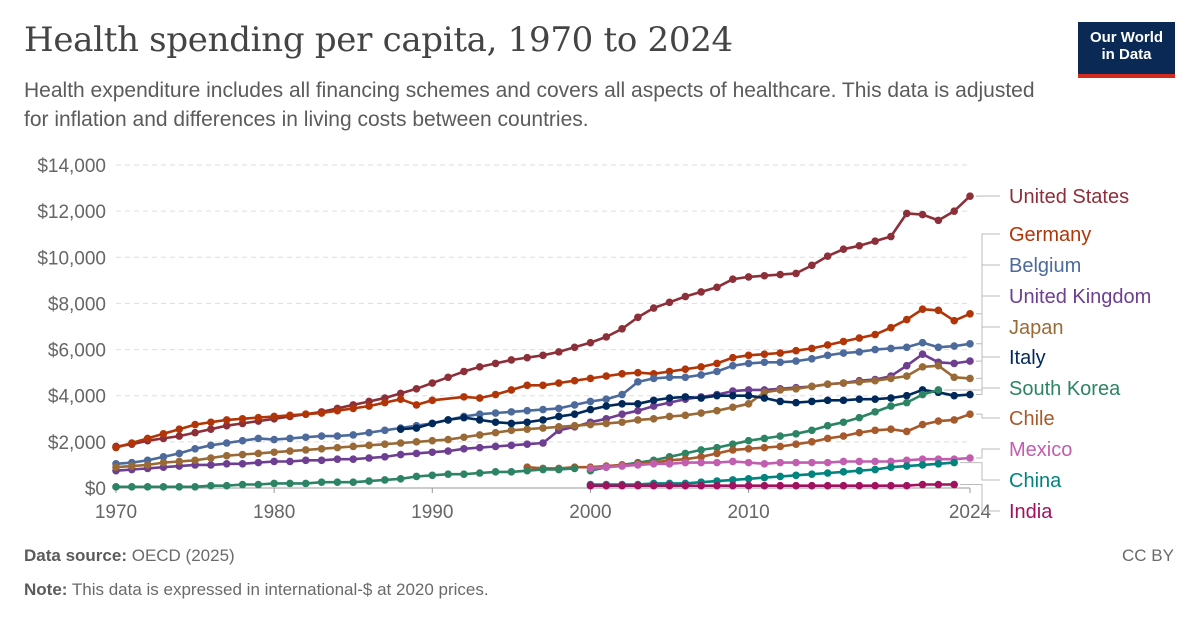  What do you see at coordinates (1036, 328) in the screenshot?
I see `series-label-japan: Japan` at bounding box center [1036, 328].